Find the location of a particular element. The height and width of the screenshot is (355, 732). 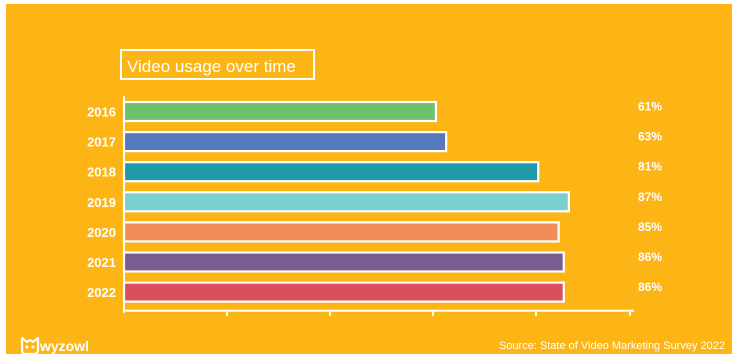

y-tick-label: 2021 is located at coordinates (101, 262).